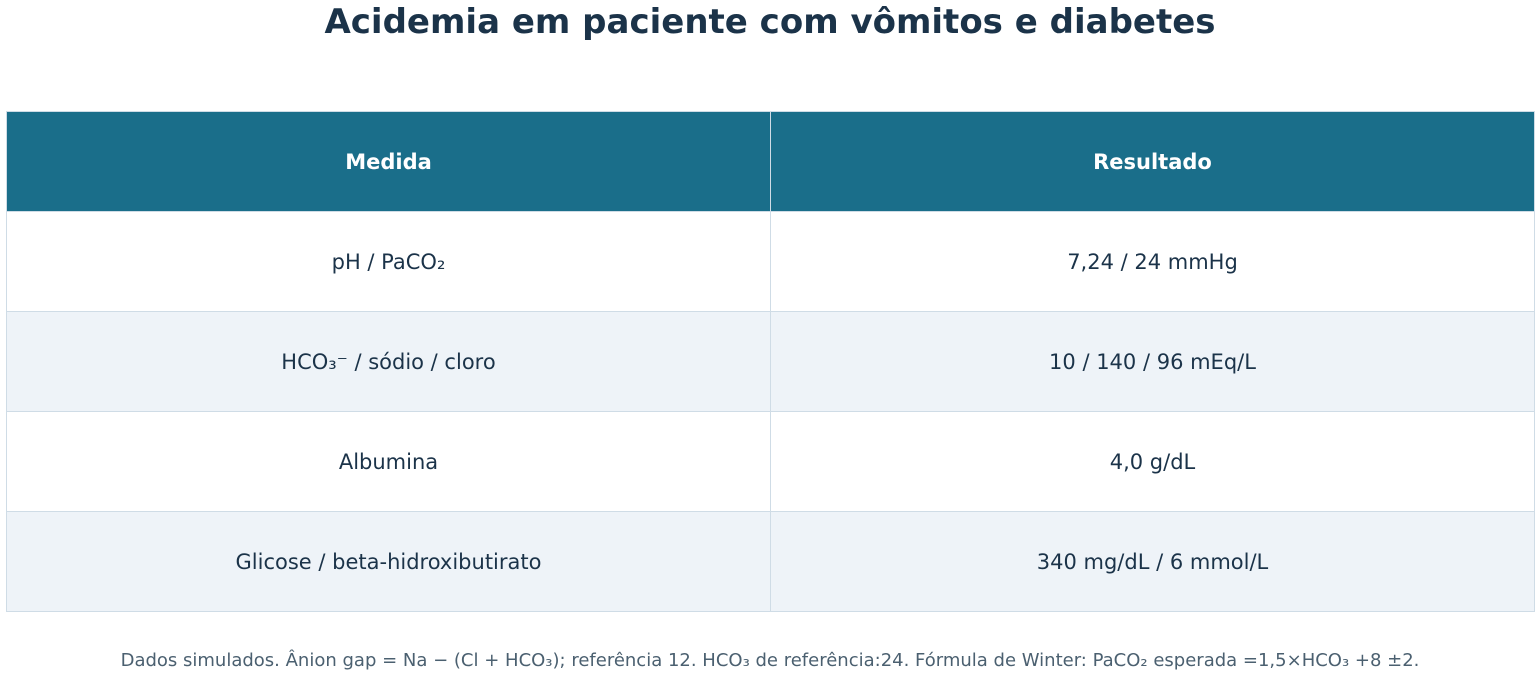  What do you see at coordinates (388, 361) in the screenshot?
I see `cell: HCO₃⁻ / sódio / cloro` at bounding box center [388, 361].